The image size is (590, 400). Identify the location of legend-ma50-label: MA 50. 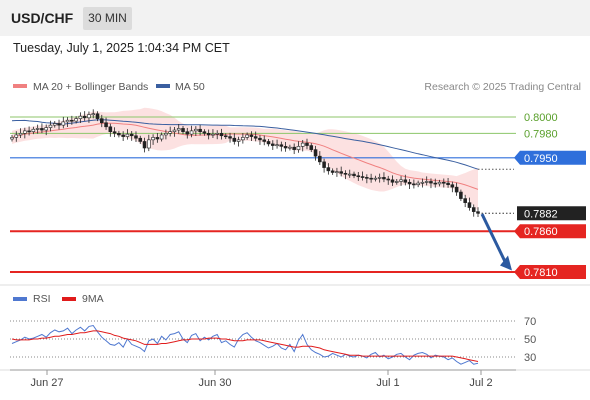
(190, 87).